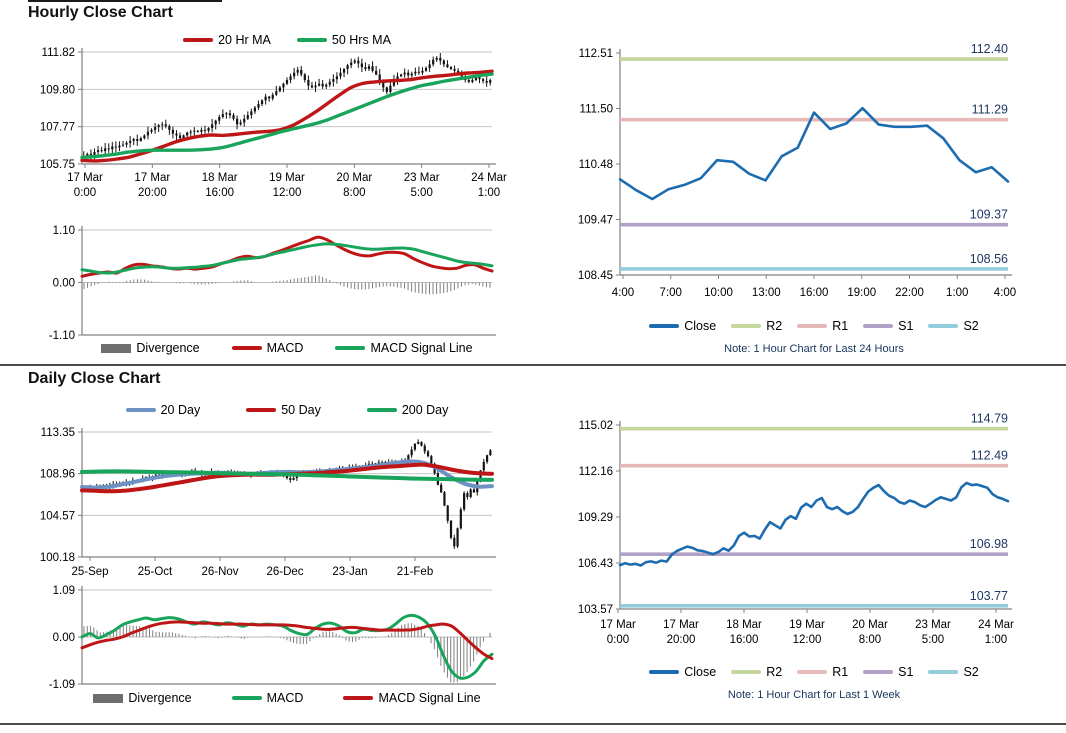 This screenshot has width=1066, height=733. Describe the element at coordinates (287, 348) in the screenshot. I see `hourly-macd-legend: Divergence MACD MACD Signal Line` at that location.